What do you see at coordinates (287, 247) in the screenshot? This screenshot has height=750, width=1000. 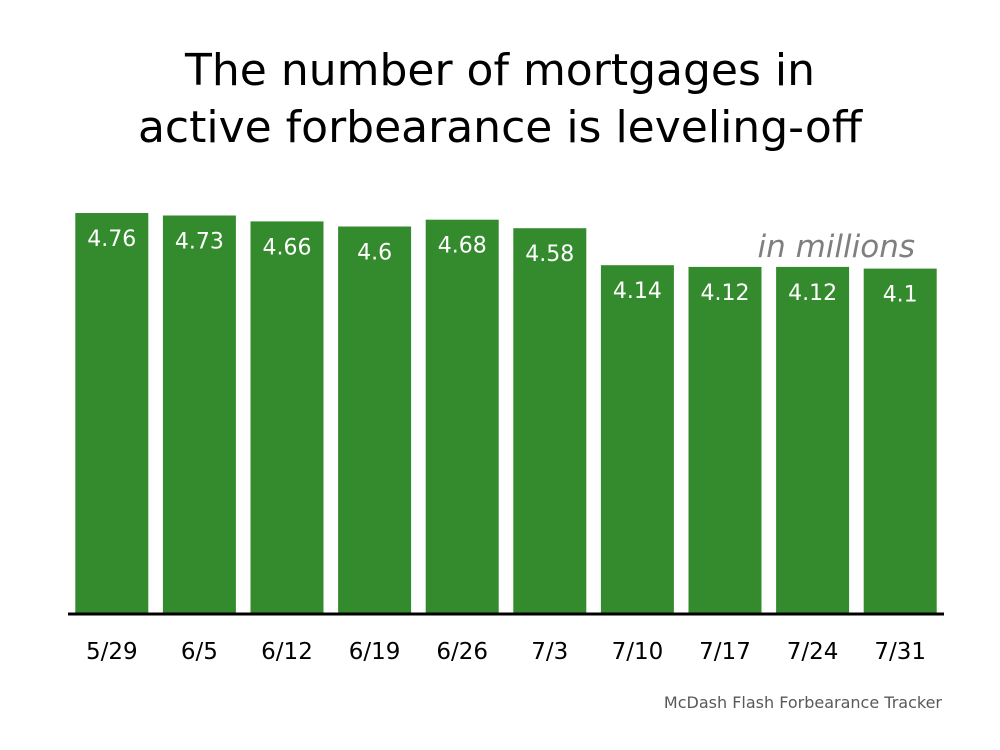 I see `value-label-6-12: 4.66` at bounding box center [287, 247].